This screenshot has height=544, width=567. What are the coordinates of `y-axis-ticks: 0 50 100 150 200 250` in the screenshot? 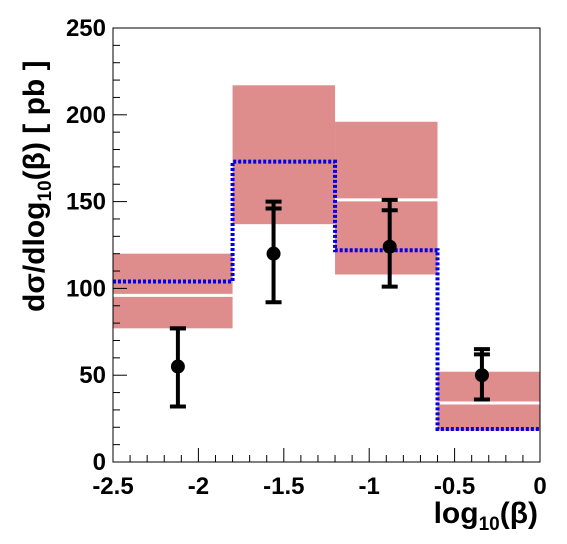 It's located at (96, 245).